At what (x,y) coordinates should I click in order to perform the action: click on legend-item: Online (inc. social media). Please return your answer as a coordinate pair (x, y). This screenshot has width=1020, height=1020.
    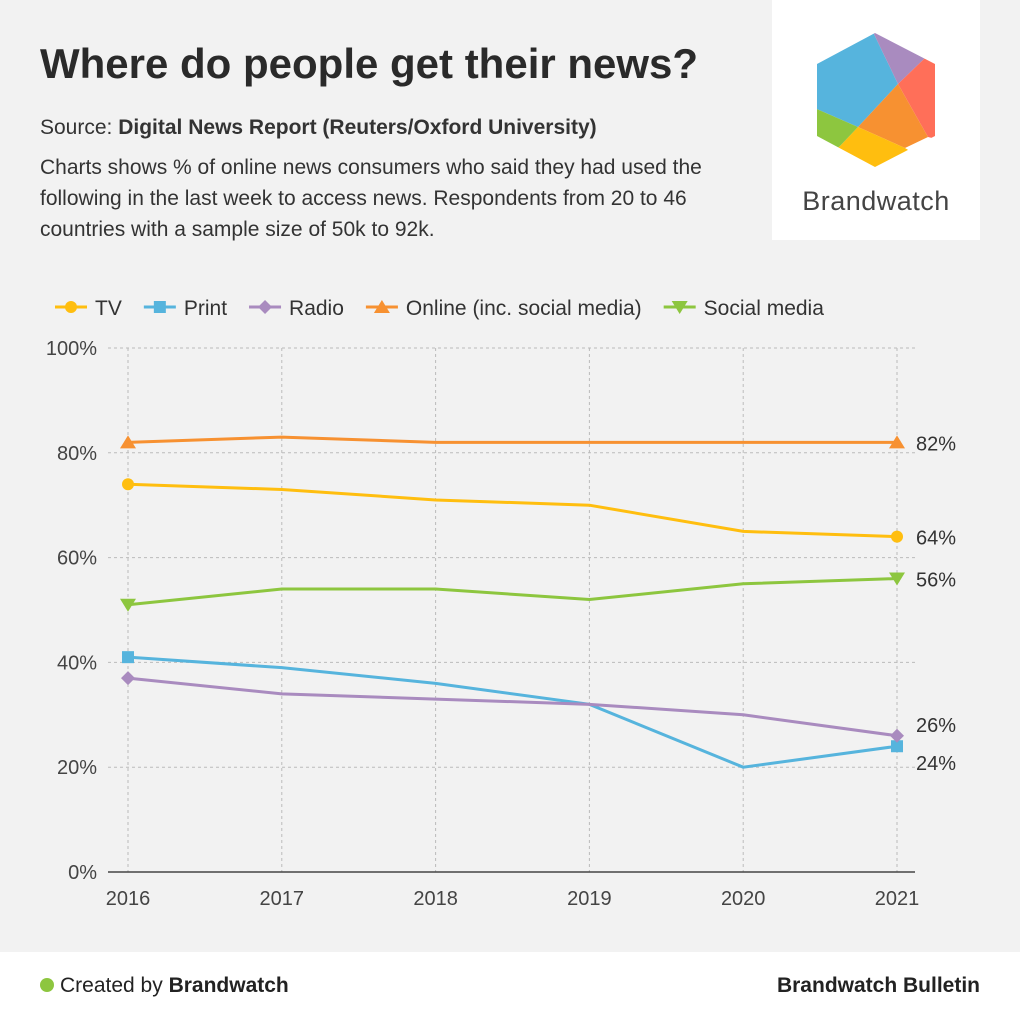
    Looking at the image, I should click on (503, 308).